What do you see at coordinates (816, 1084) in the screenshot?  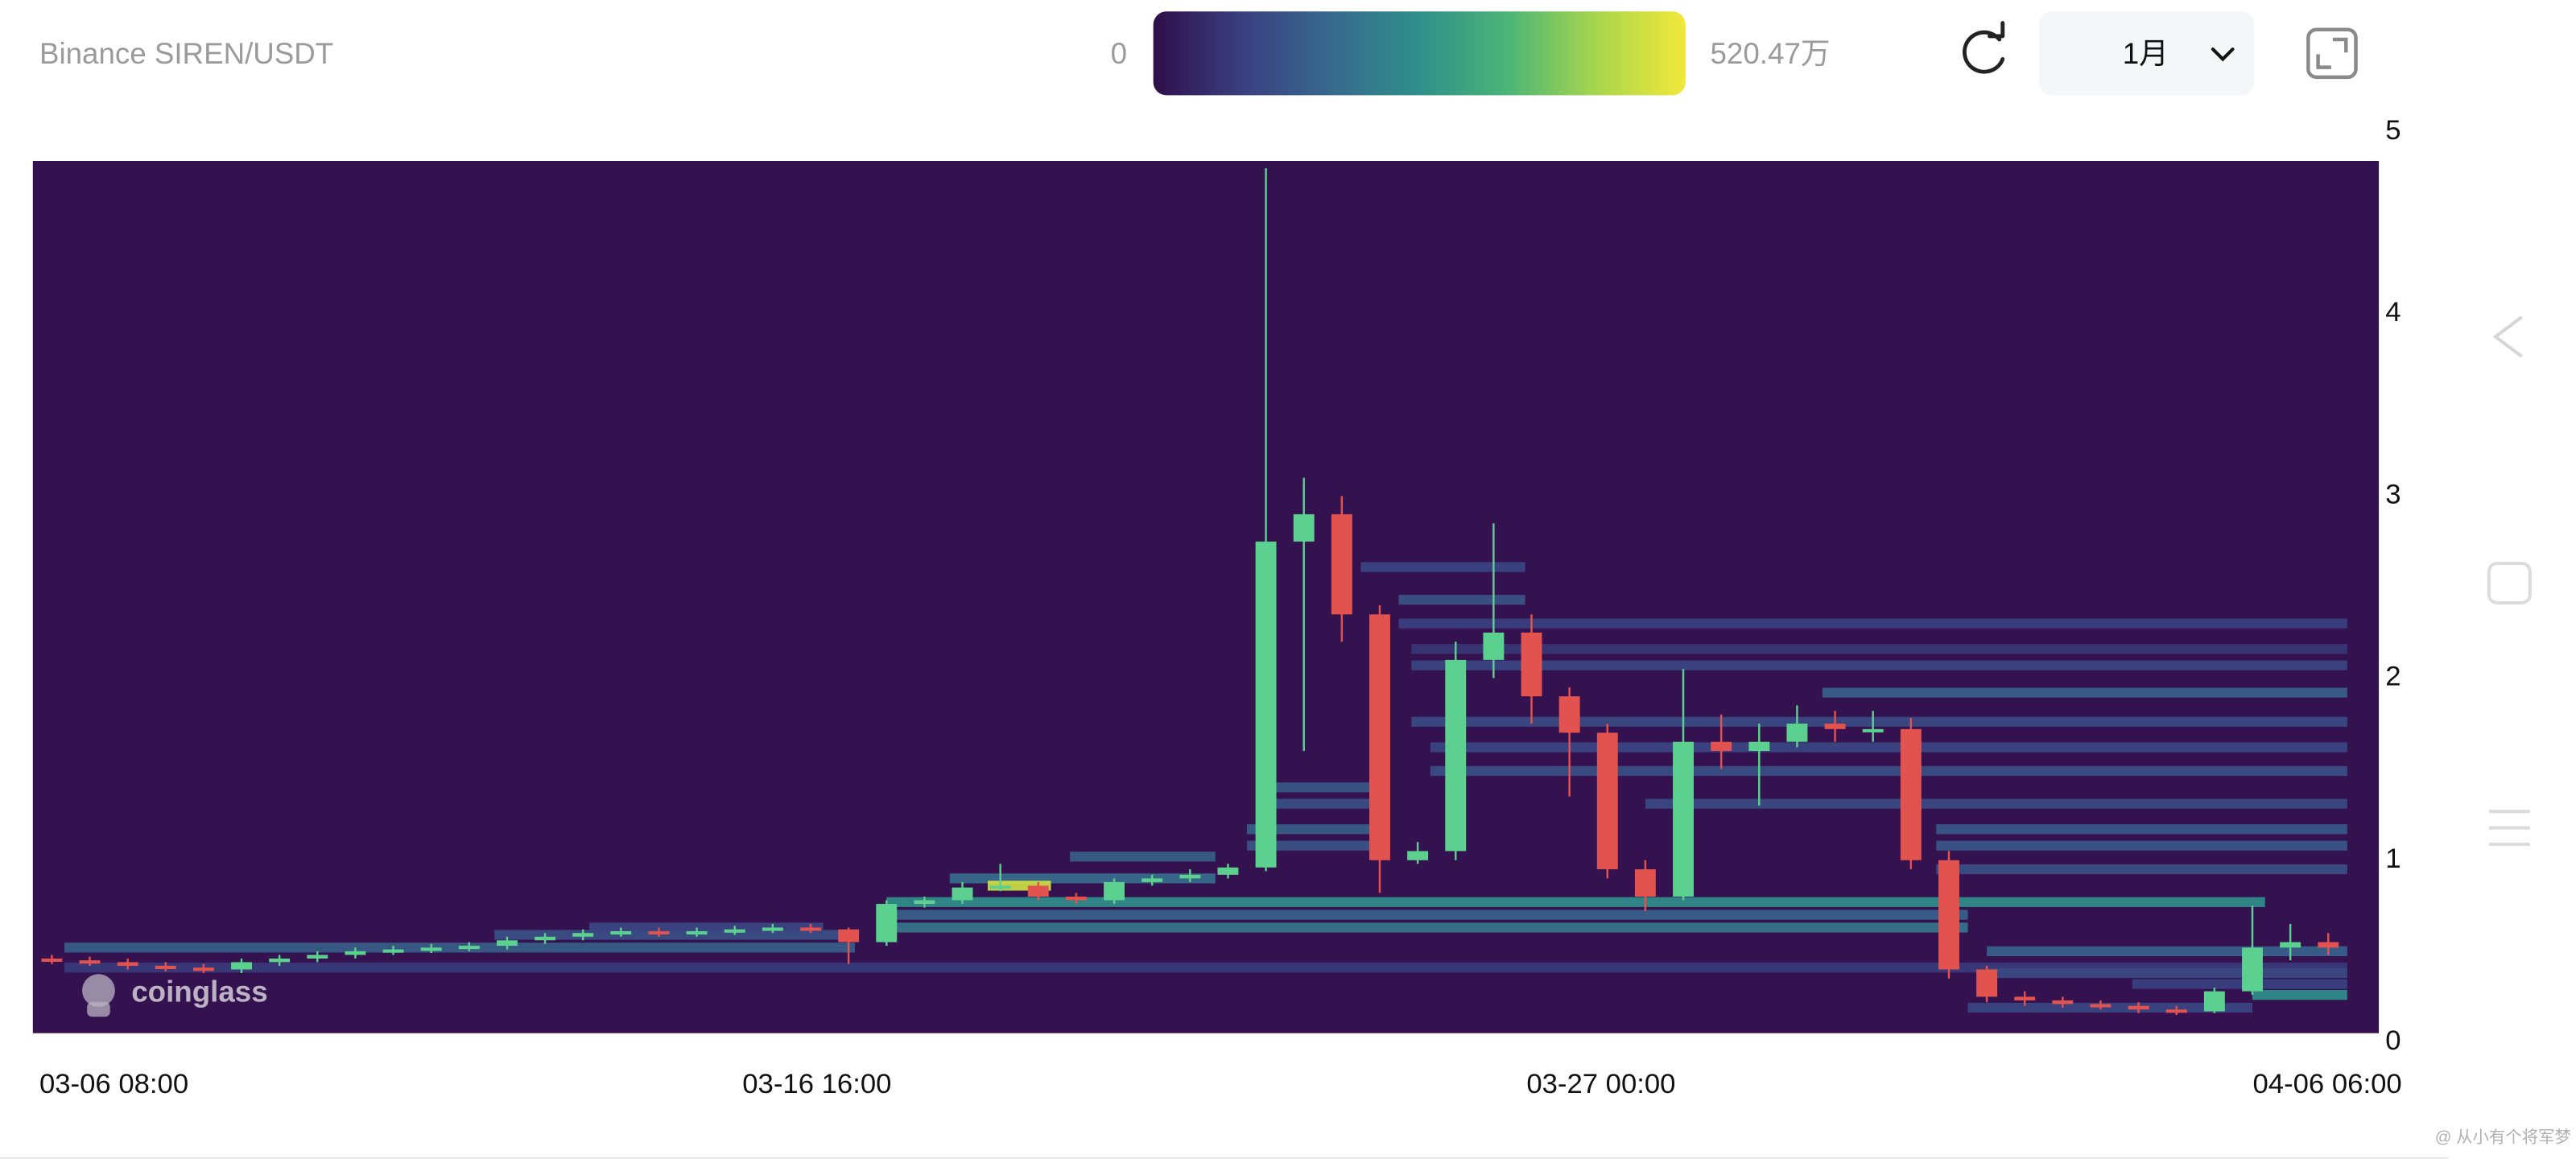 I see `x-tick-label: 03-16 16:00` at bounding box center [816, 1084].